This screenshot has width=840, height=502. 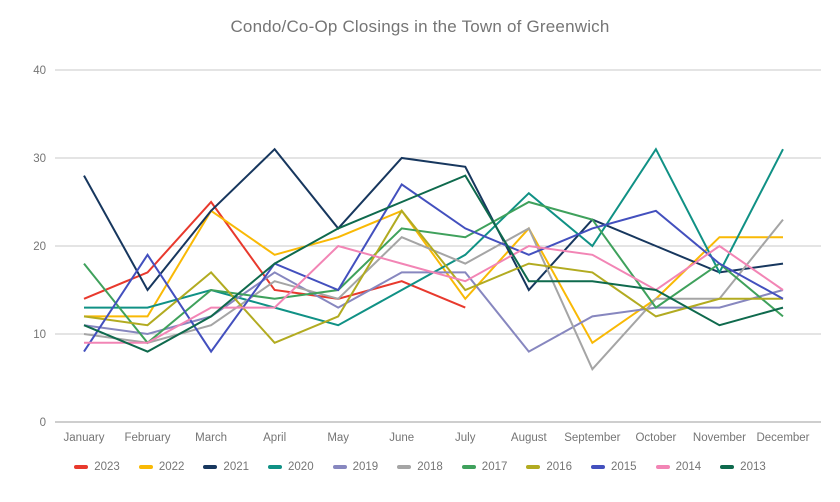 I want to click on series-line-2023, so click(x=274, y=254).